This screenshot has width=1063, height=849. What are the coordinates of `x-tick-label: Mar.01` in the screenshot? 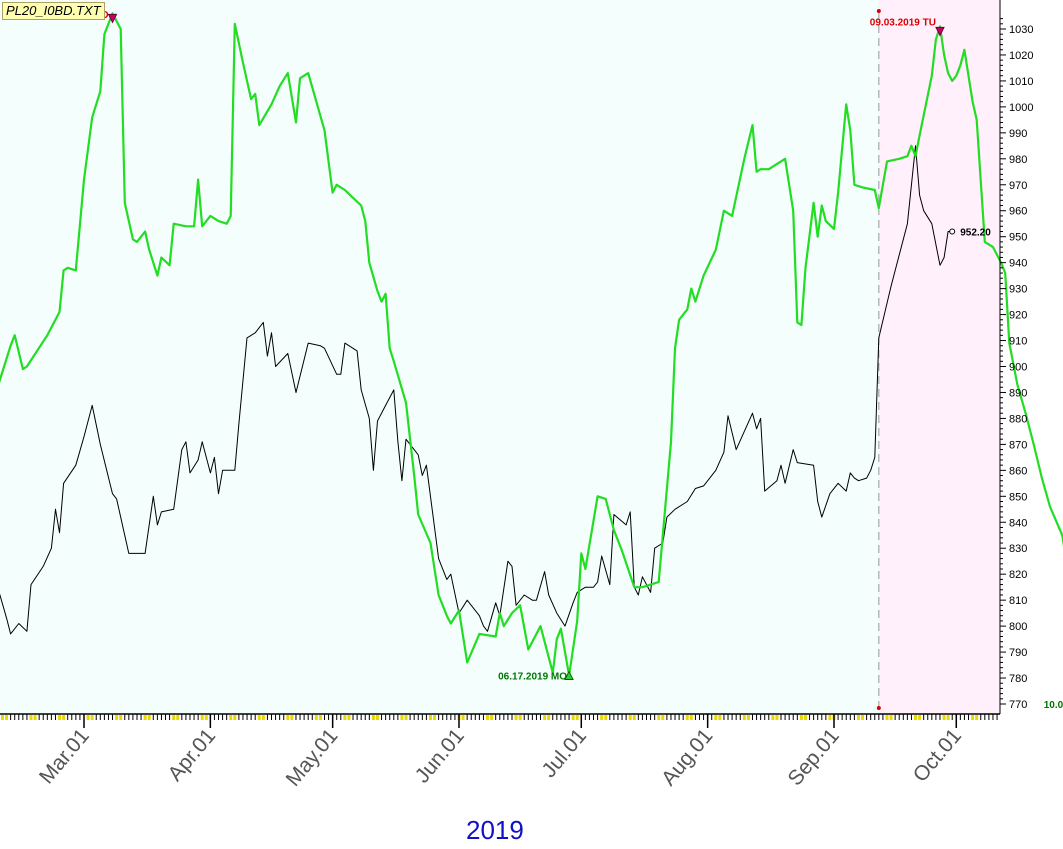 It's located at (64, 756).